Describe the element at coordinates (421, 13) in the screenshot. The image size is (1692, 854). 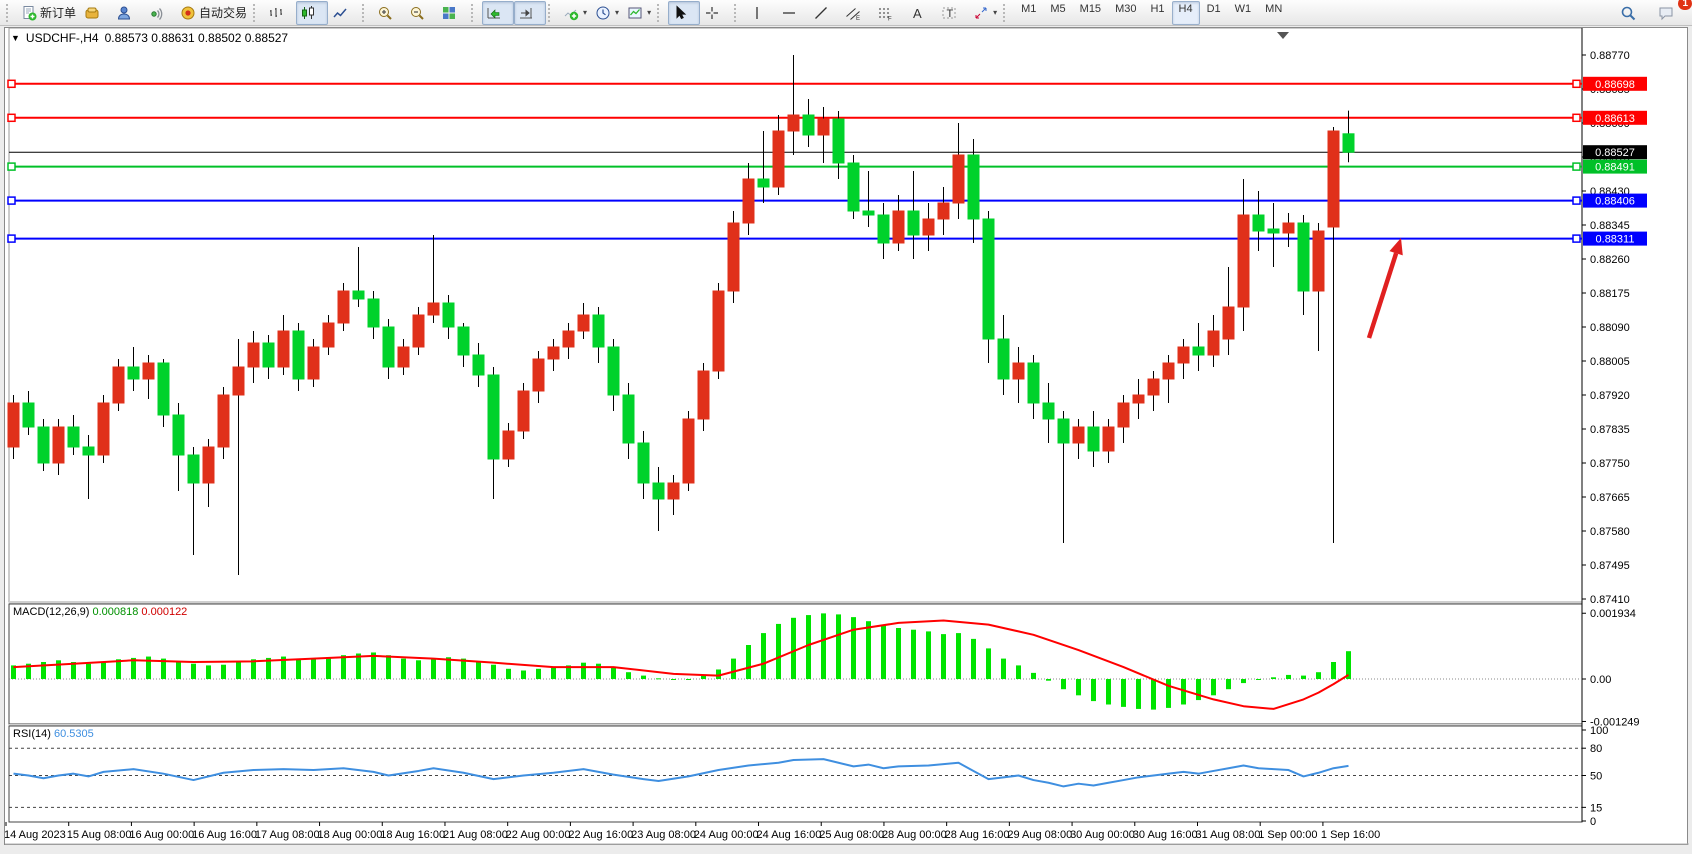
I see `zoom-out-button` at that location.